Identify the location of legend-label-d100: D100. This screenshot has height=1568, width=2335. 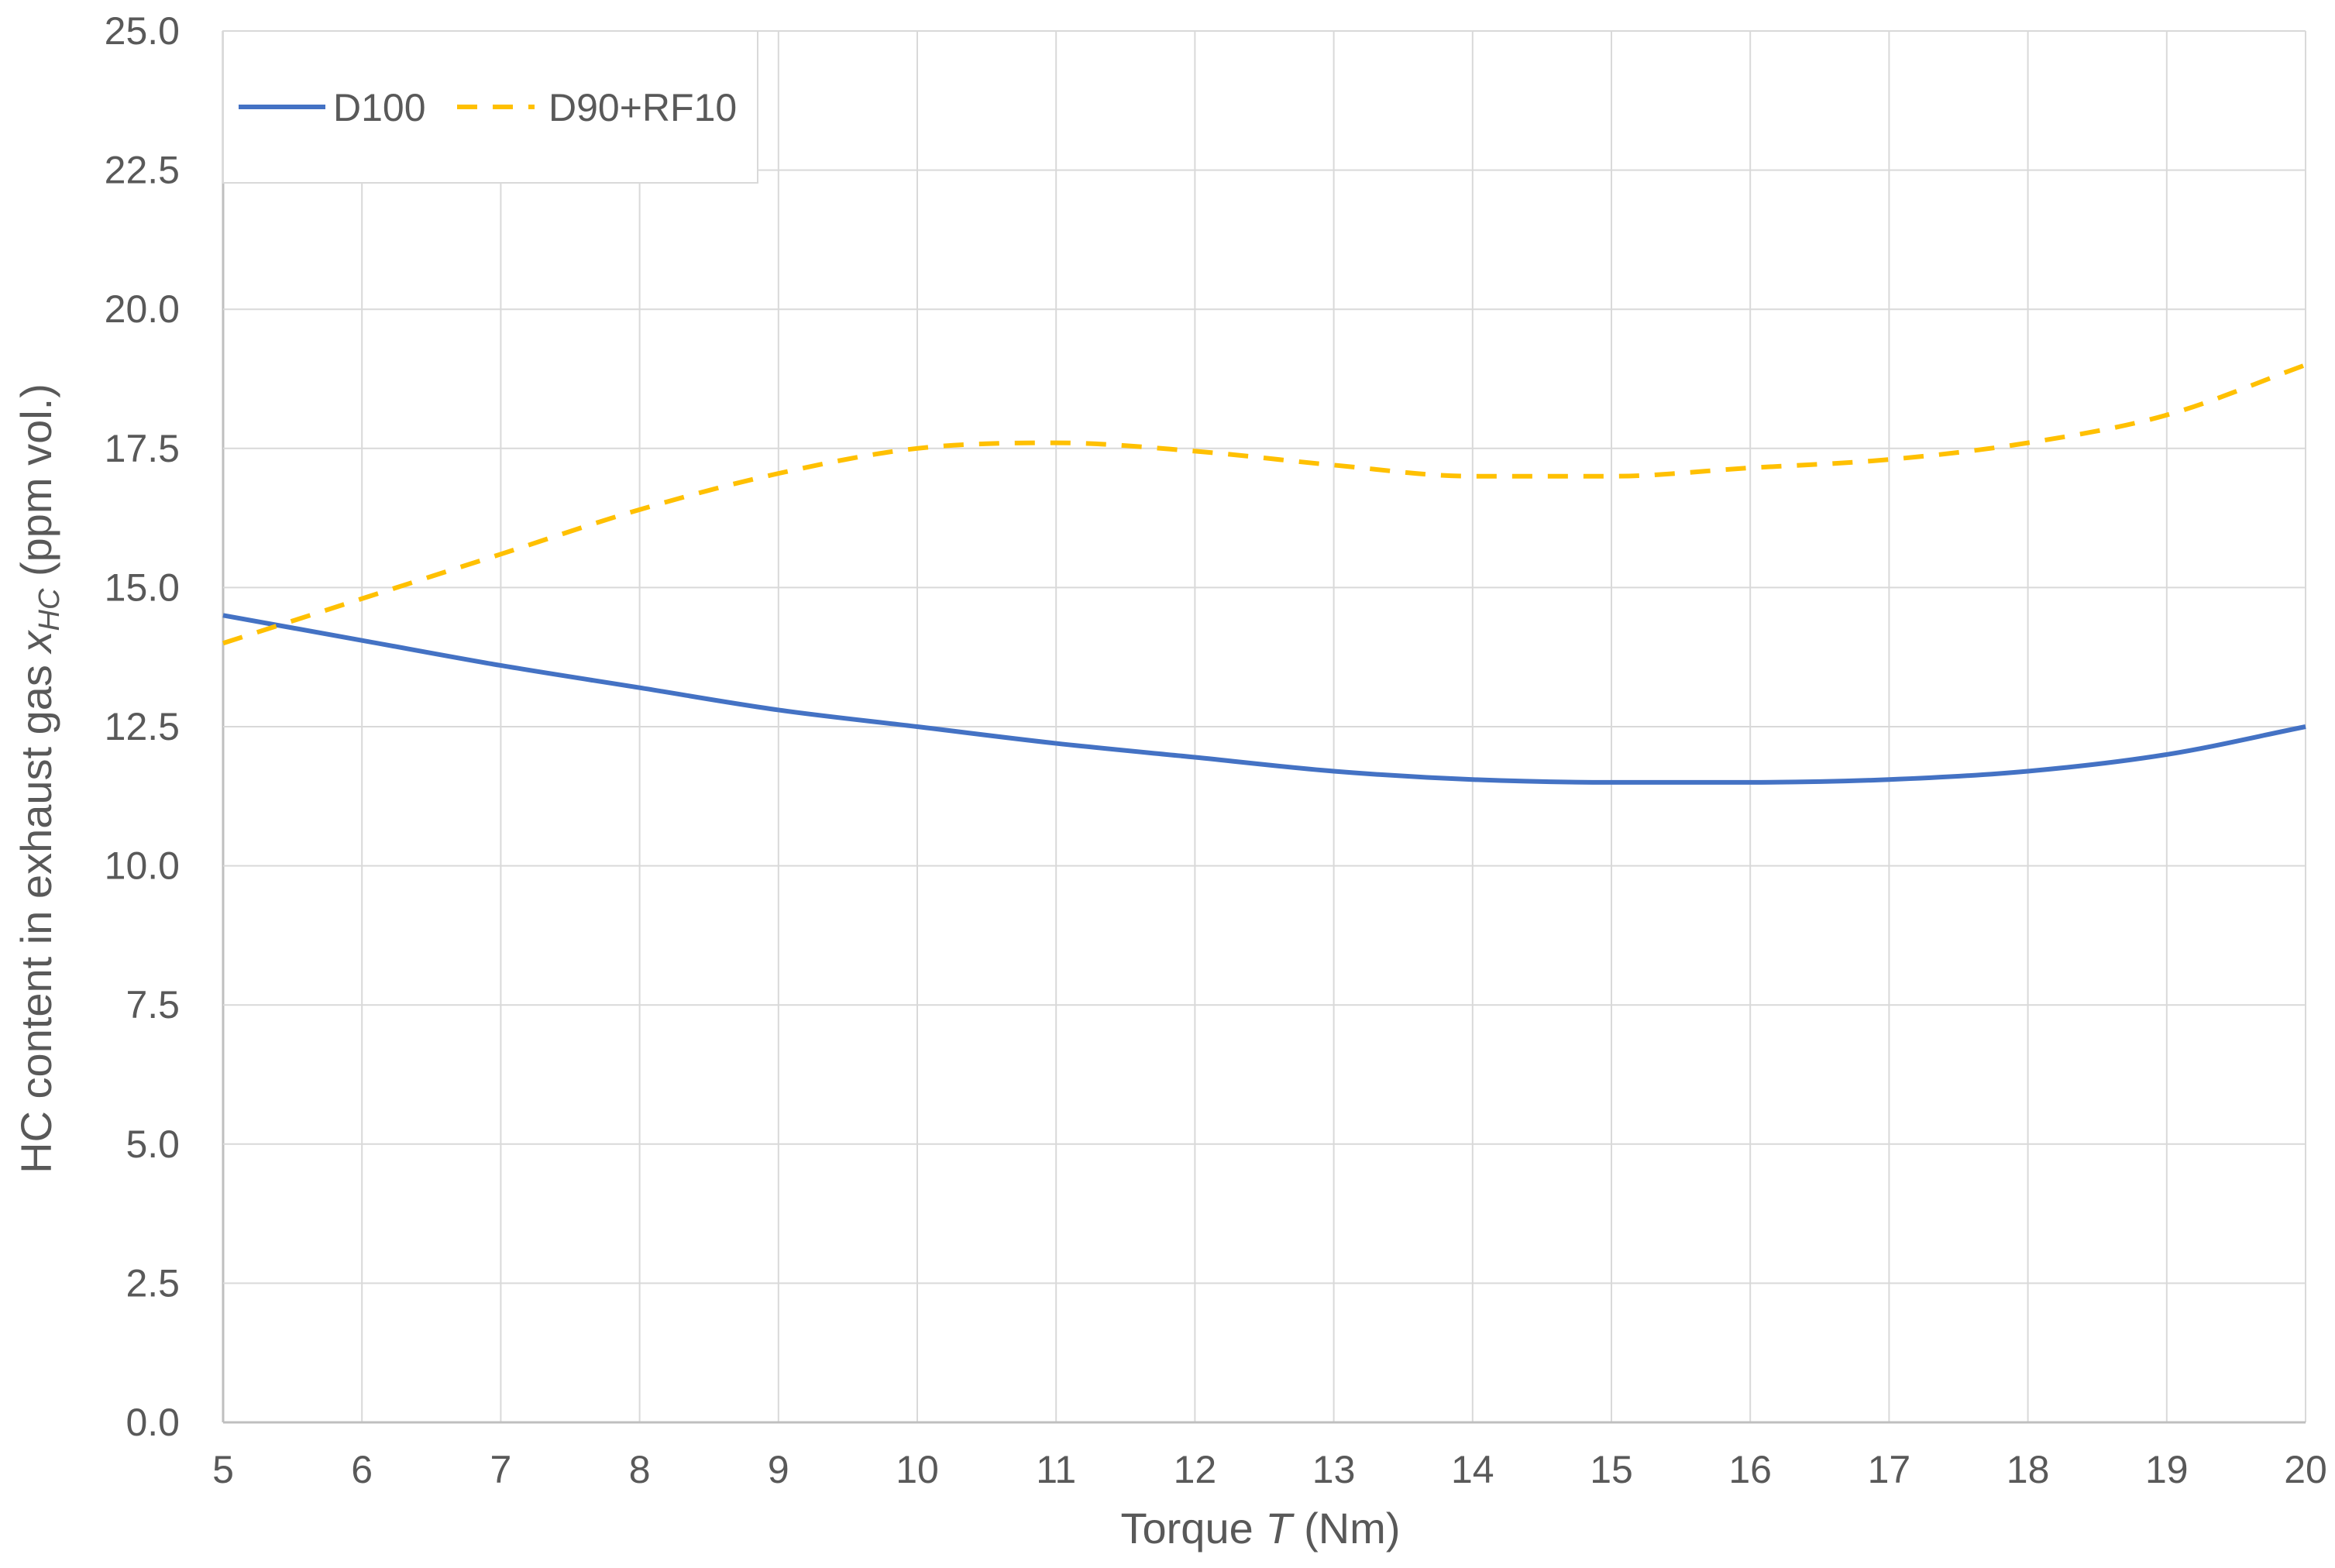
(379, 107).